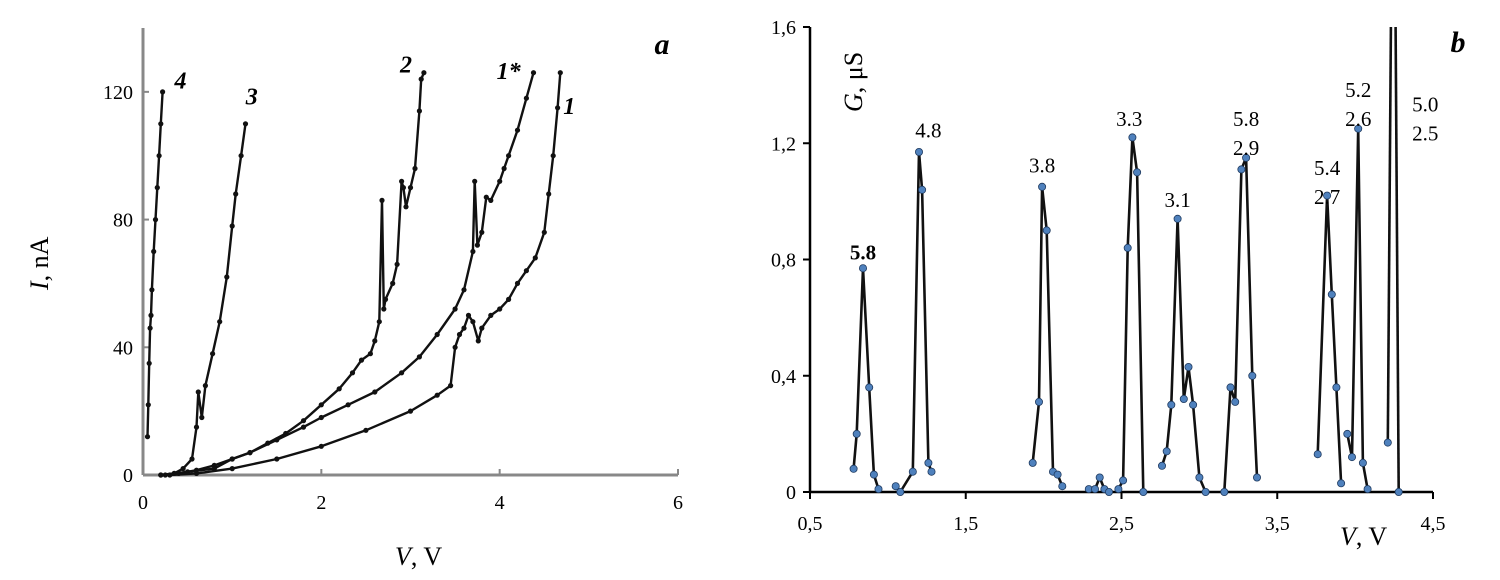  I want to click on x-axis-title-variable: V, so click(1349, 536).